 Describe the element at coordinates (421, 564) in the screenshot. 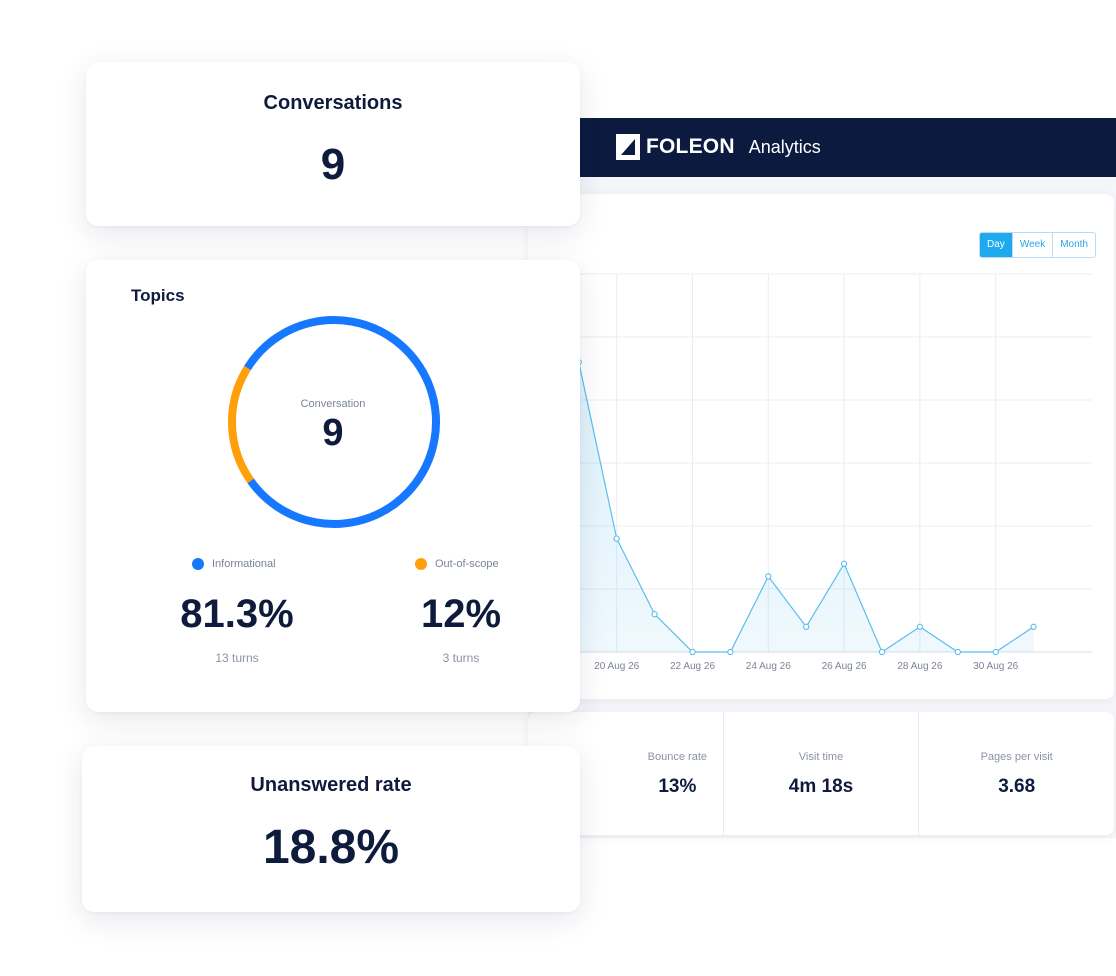

I see `legend-dot-orange` at that location.